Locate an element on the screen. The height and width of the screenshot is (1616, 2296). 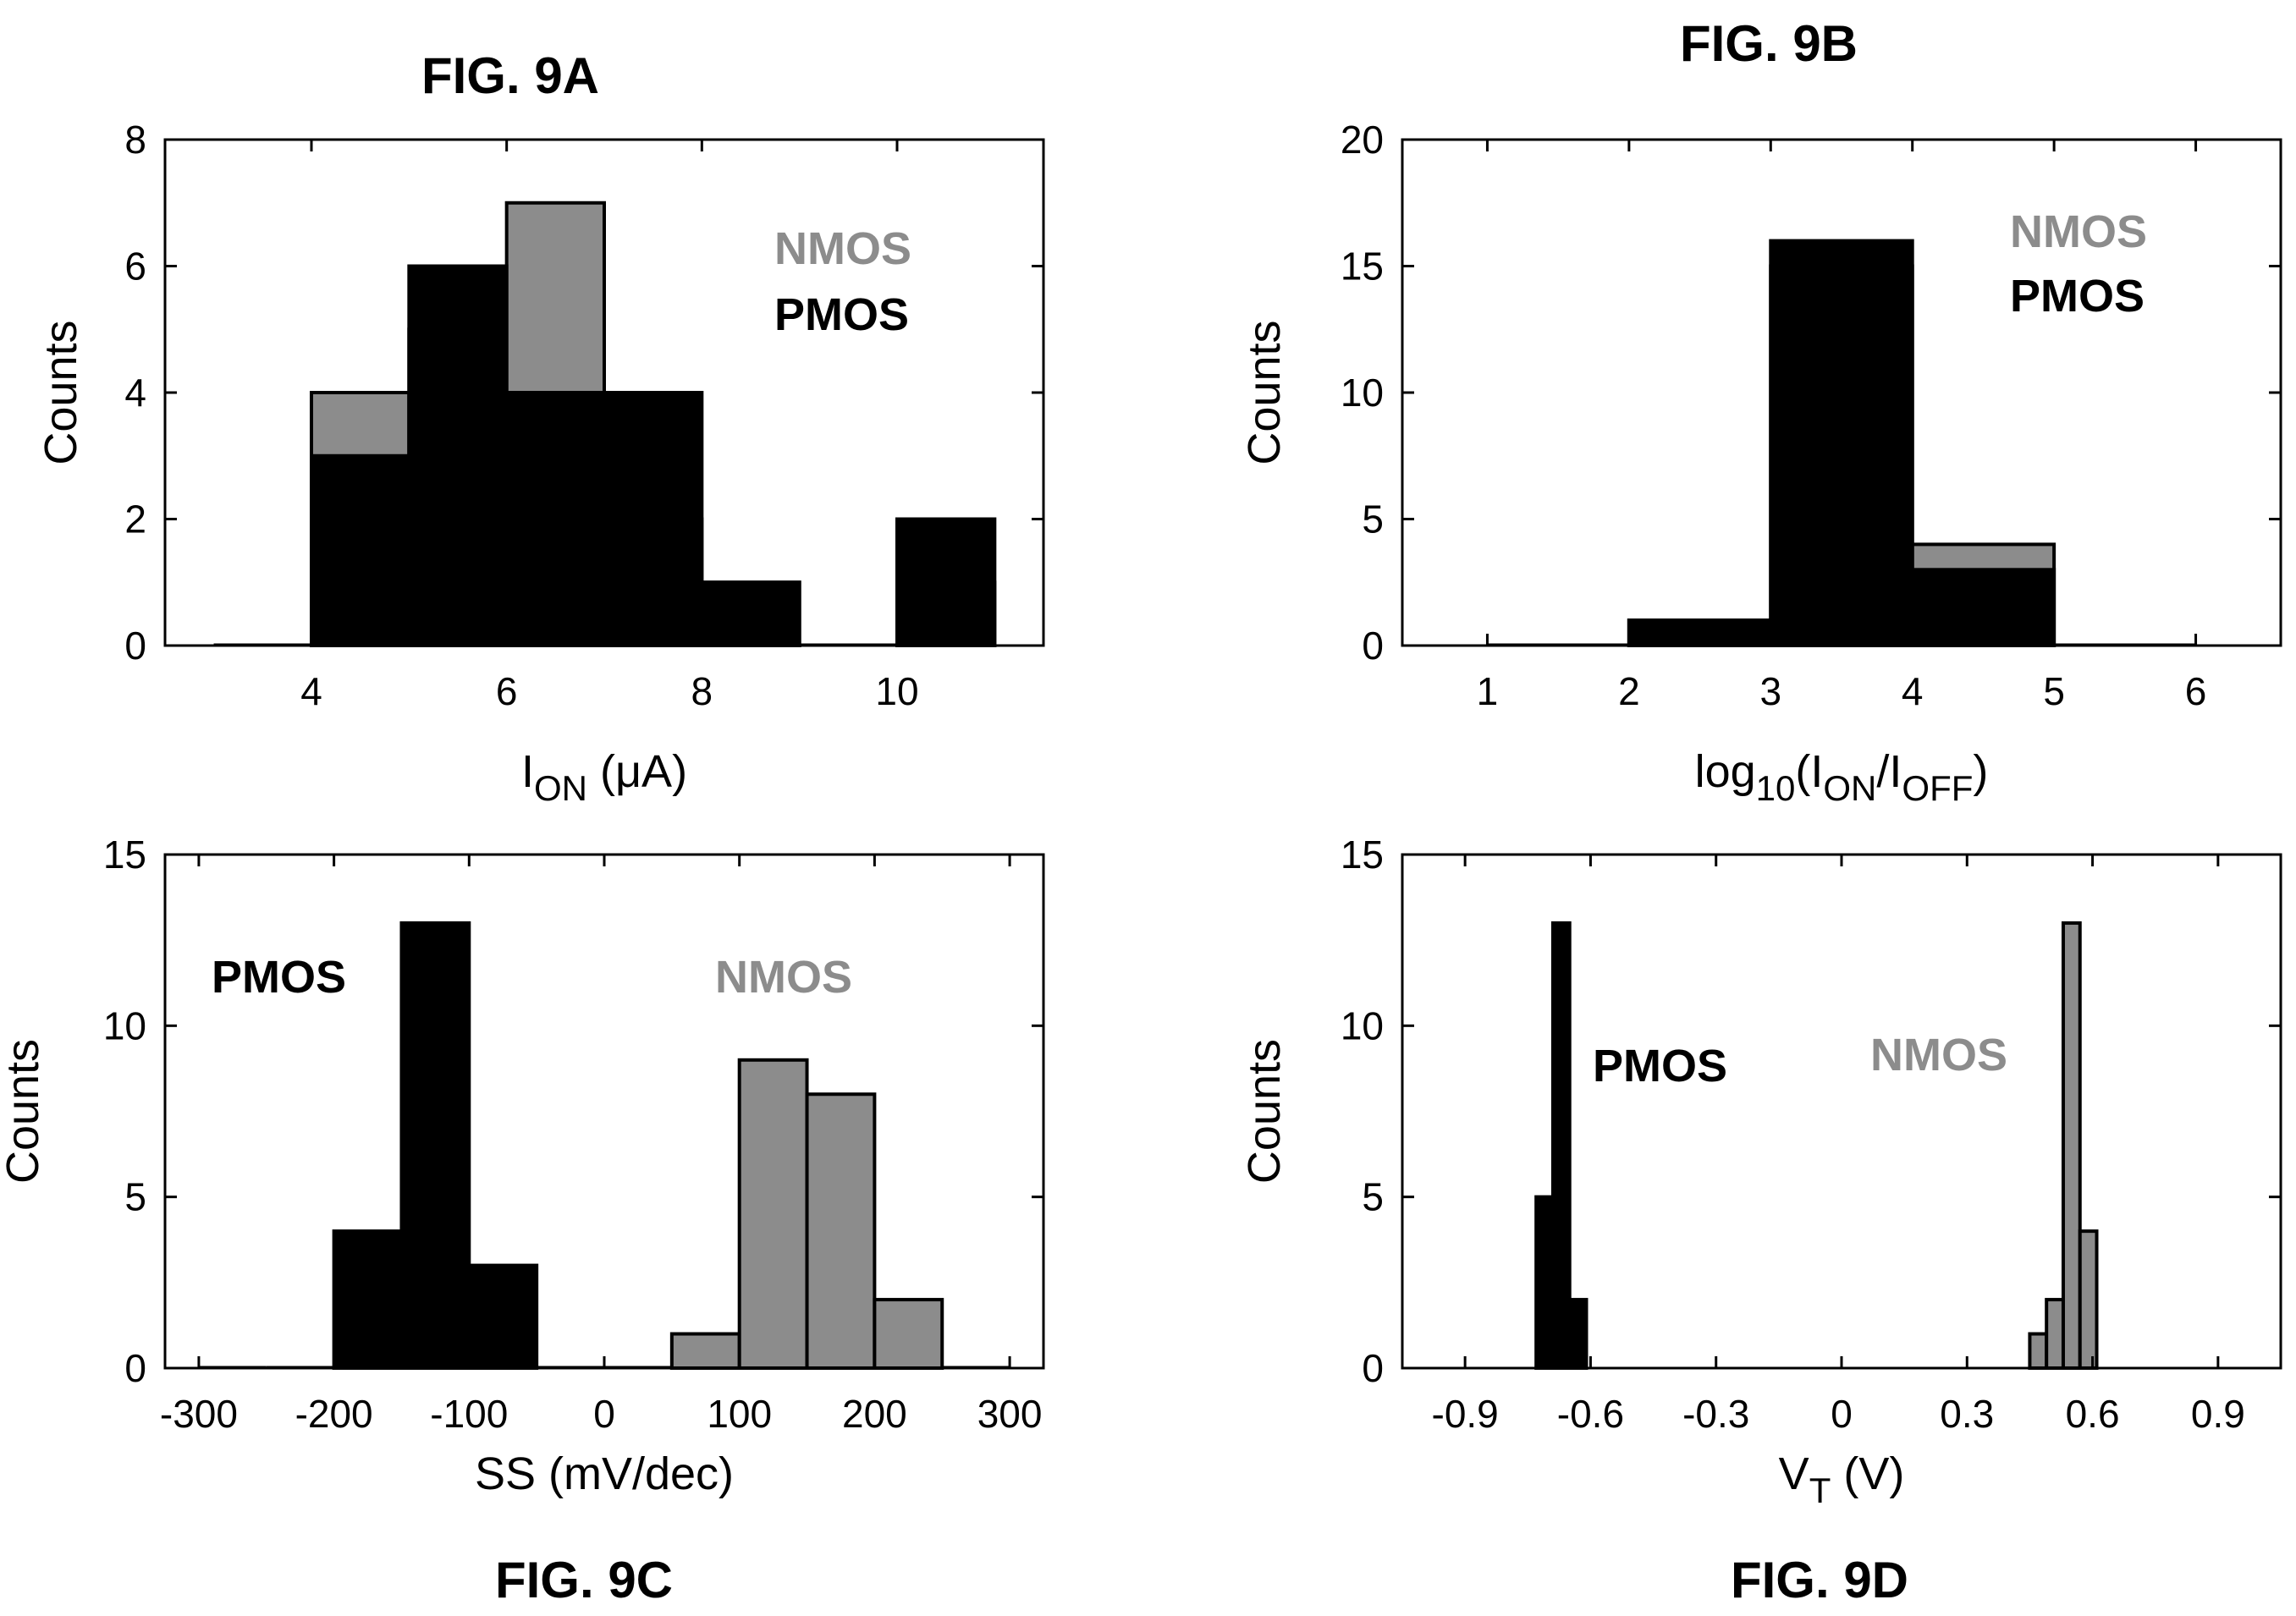
x-tick-label: 0.3 is located at coordinates (1967, 1414).